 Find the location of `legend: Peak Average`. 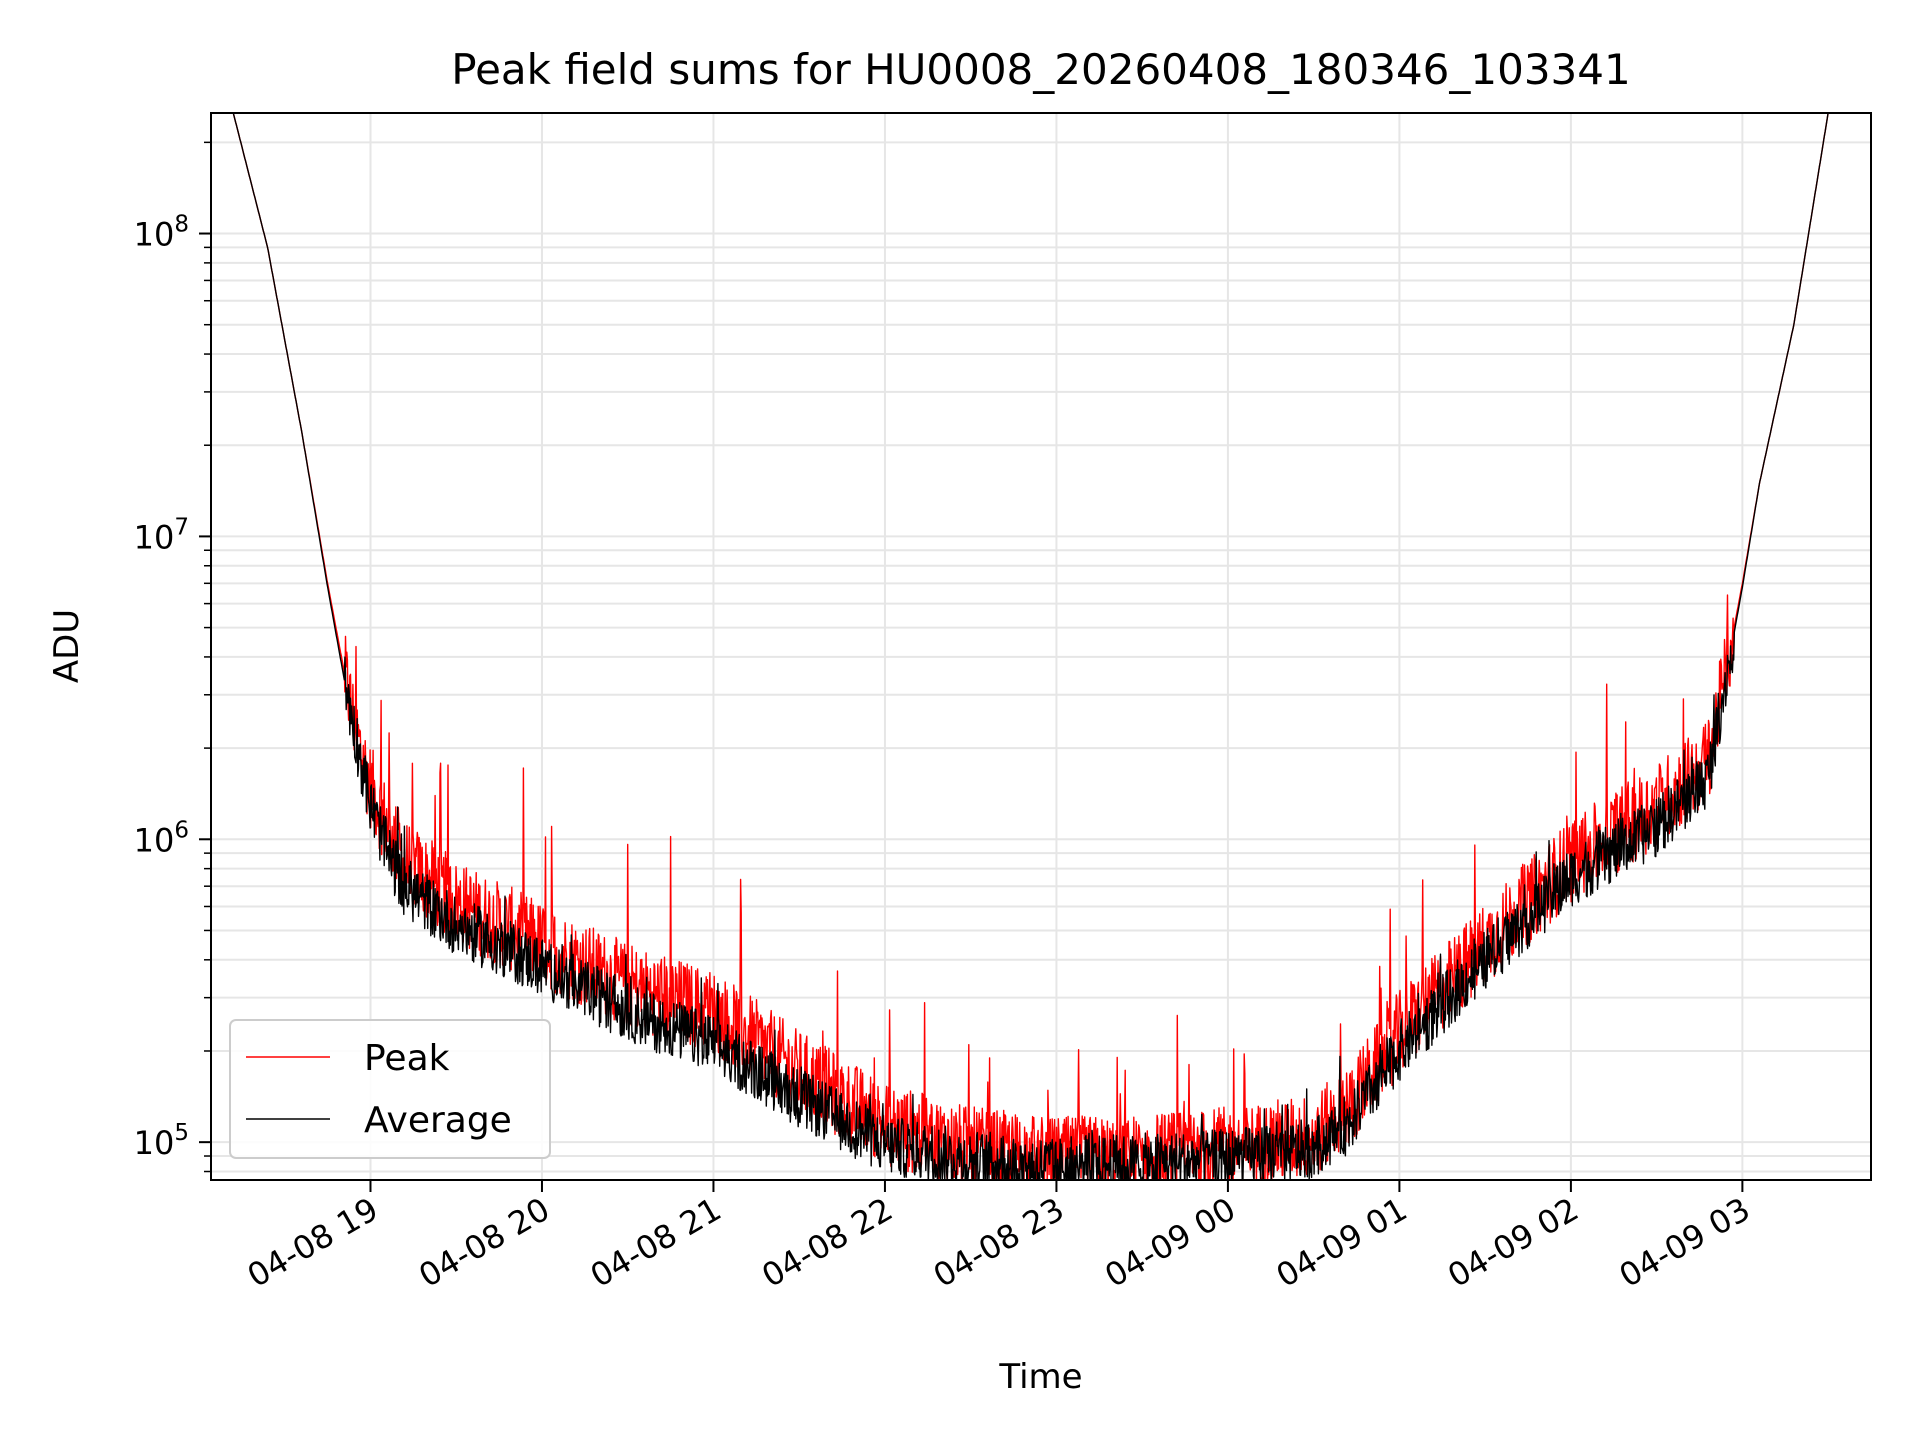

legend: Peak Average is located at coordinates (390, 1089).